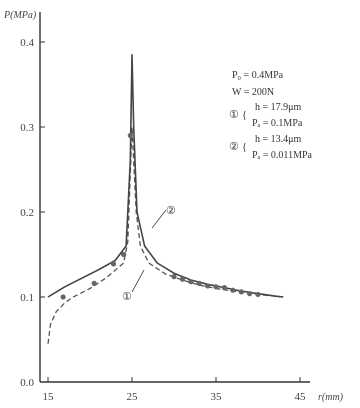 The image size is (360, 408). What do you see at coordinates (149, 254) in the screenshot?
I see `curve-labels: ① ②` at bounding box center [149, 254].